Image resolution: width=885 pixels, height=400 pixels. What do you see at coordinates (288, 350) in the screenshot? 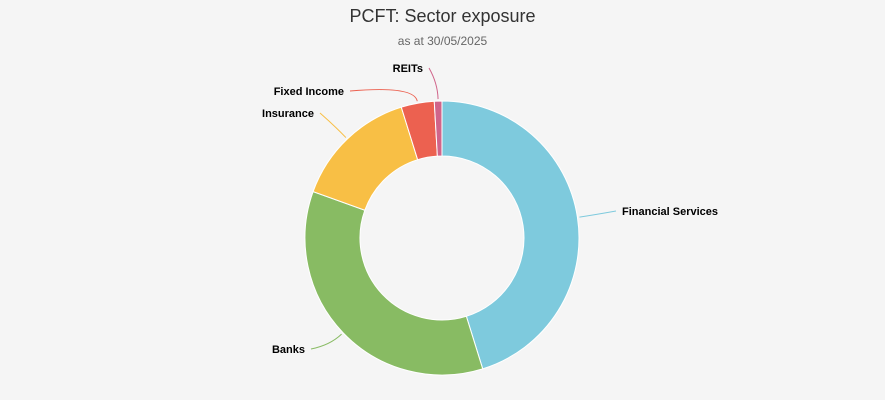
I see `label-banks: Banks` at bounding box center [288, 350].